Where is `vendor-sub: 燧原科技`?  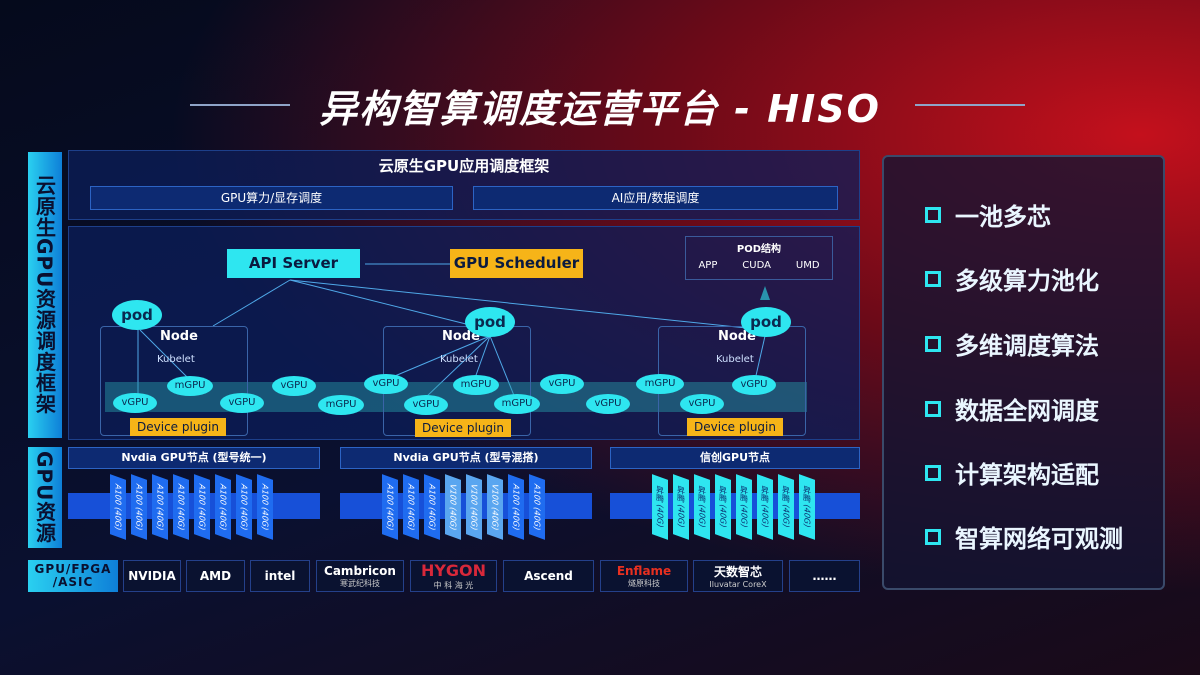
vendor-sub: 燧原科技 is located at coordinates (644, 583).